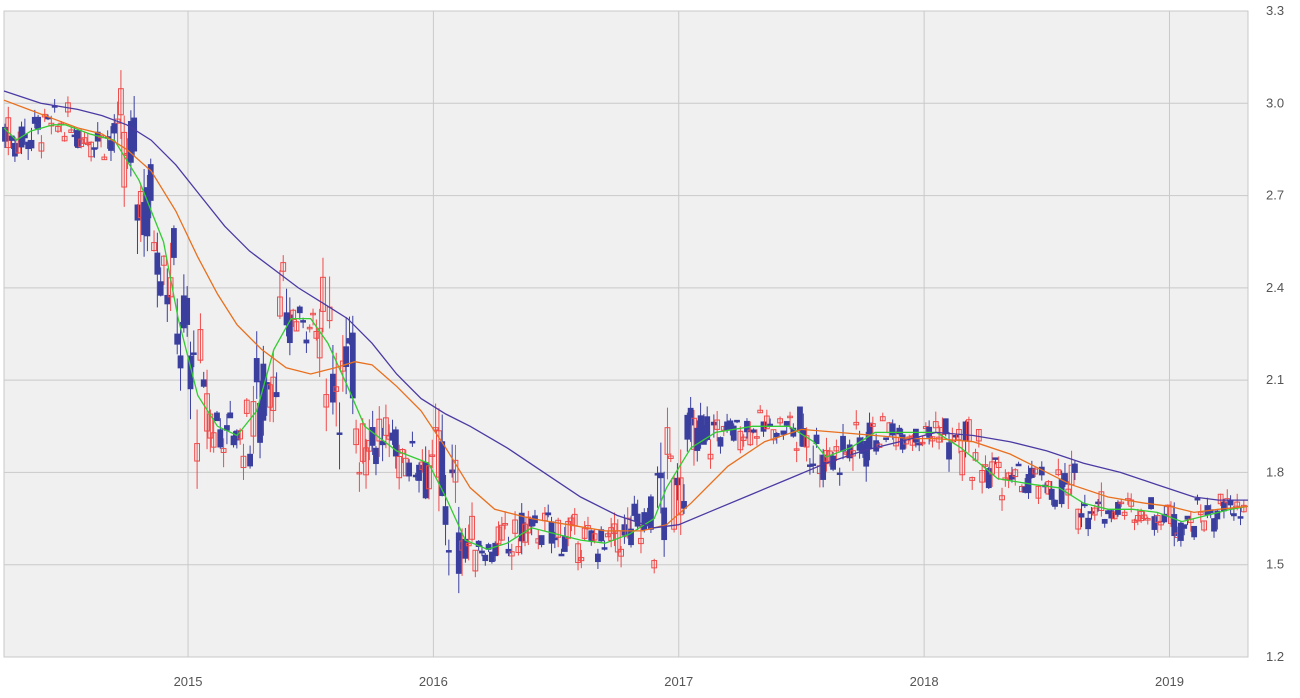 This screenshot has height=698, width=1300. What do you see at coordinates (433, 681) in the screenshot?
I see `x-tick-label: 2016` at bounding box center [433, 681].